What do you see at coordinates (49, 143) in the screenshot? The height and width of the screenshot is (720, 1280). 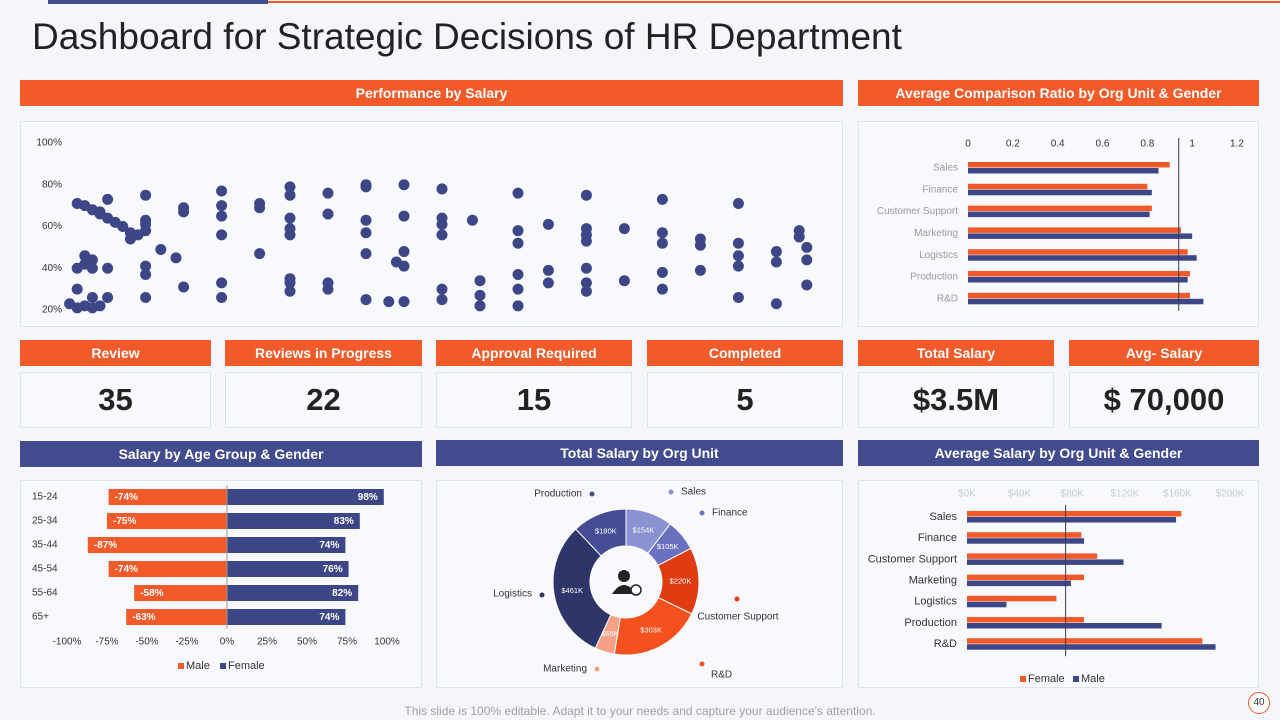 I see `y-tick-label: 100%` at bounding box center [49, 143].